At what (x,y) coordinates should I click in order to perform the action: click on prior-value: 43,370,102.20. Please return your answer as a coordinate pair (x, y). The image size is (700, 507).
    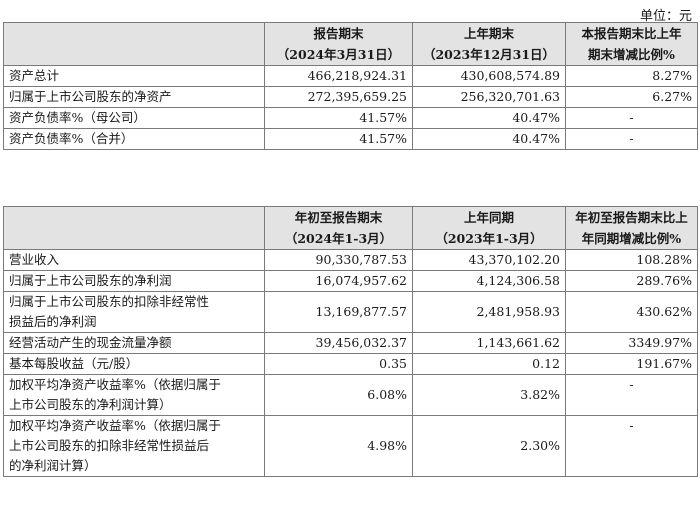
    Looking at the image, I should click on (489, 260).